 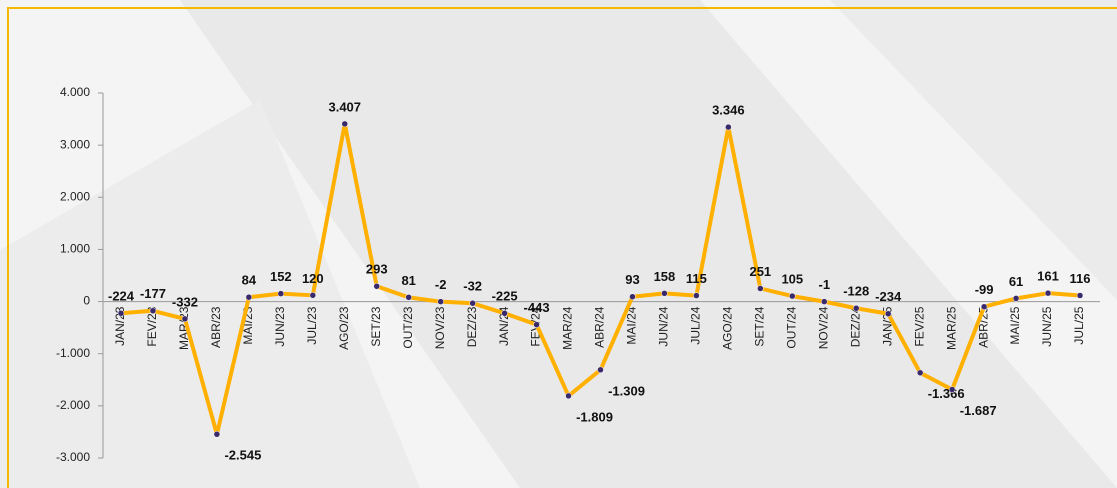 I want to click on data-label: 120, so click(x=313, y=278).